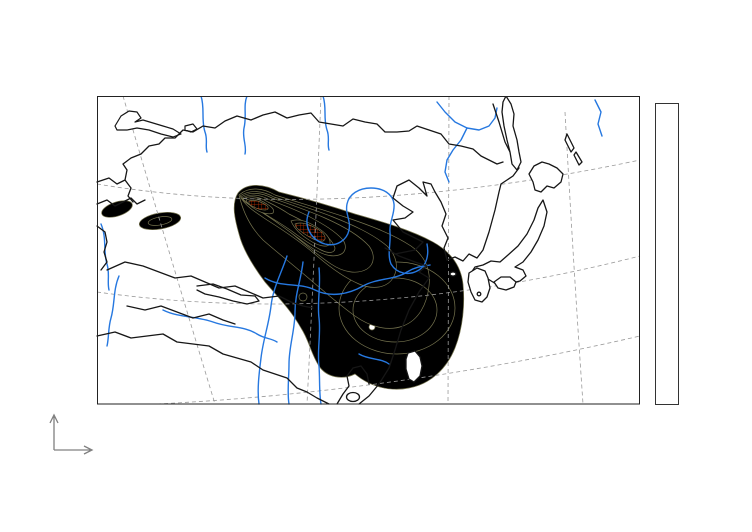 This screenshot has width=752, height=532. What do you see at coordinates (259, 205) in the screenshot?
I see `hatch-overlay` at bounding box center [259, 205].